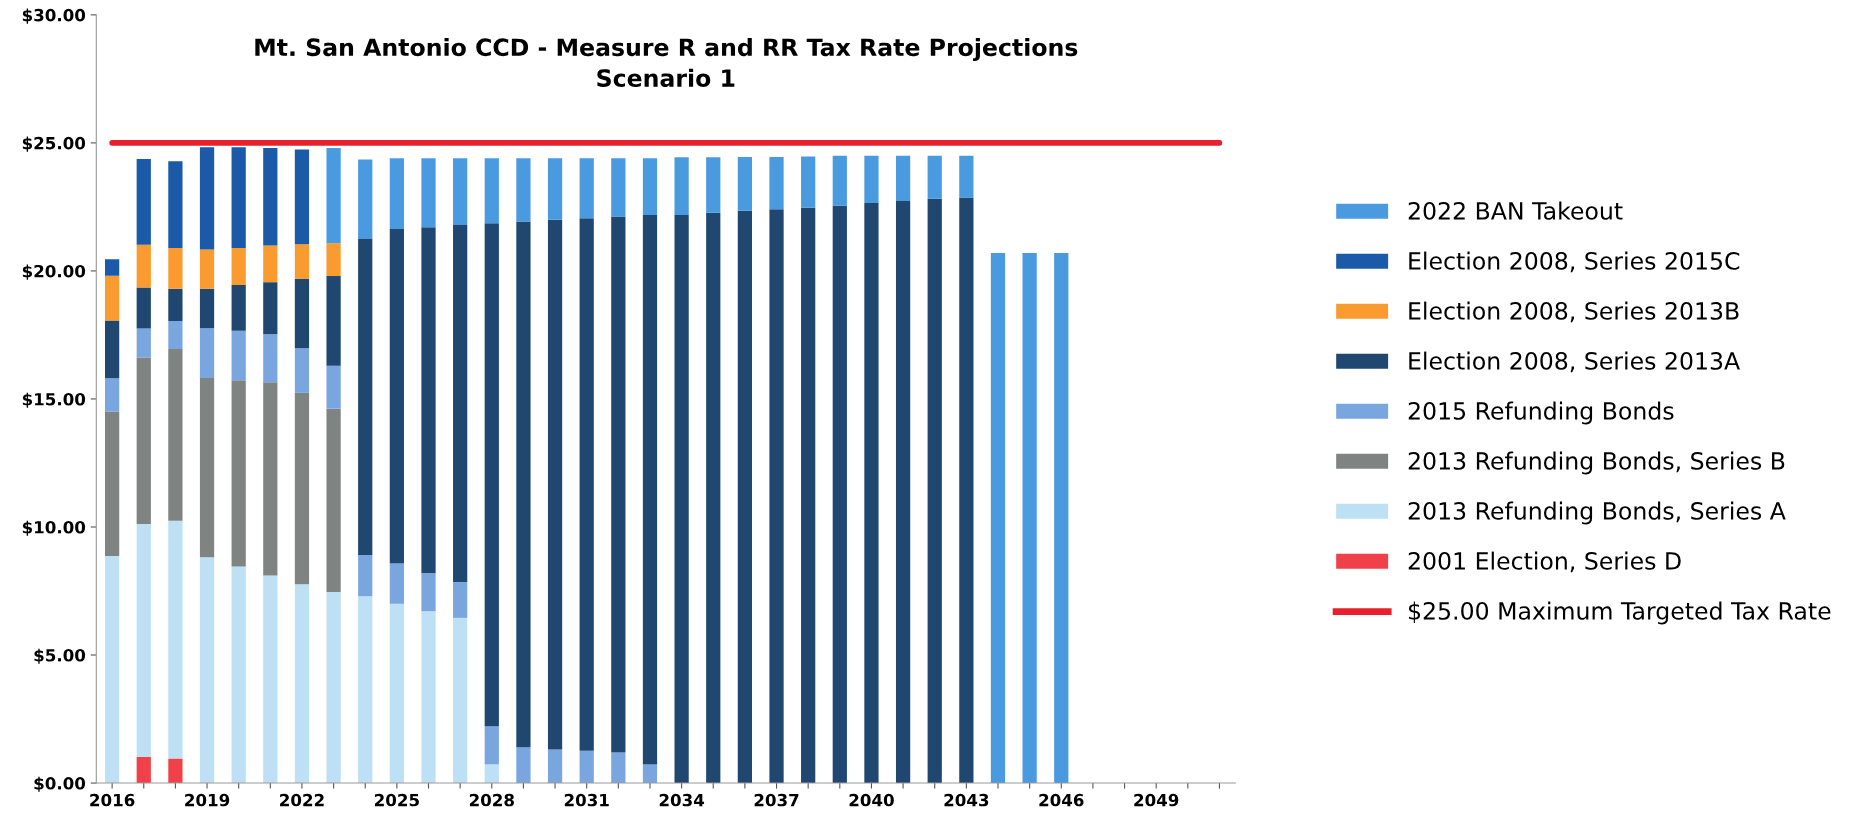  I want to click on text: Scenario 1, so click(666, 78).